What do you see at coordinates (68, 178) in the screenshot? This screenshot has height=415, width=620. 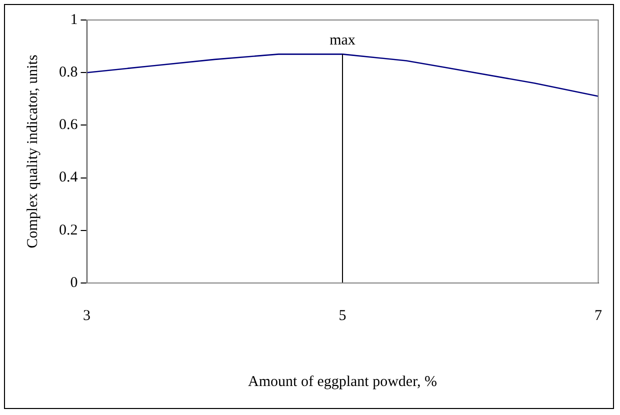 I see `y-tick-label: 0.4` at bounding box center [68, 178].